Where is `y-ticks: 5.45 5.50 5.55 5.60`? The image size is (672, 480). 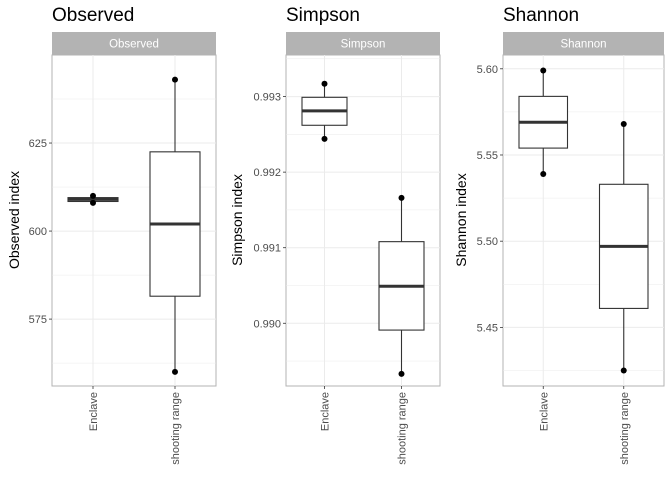 y-ticks: 5.45 5.50 5.55 5.60 is located at coordinates (490, 199).